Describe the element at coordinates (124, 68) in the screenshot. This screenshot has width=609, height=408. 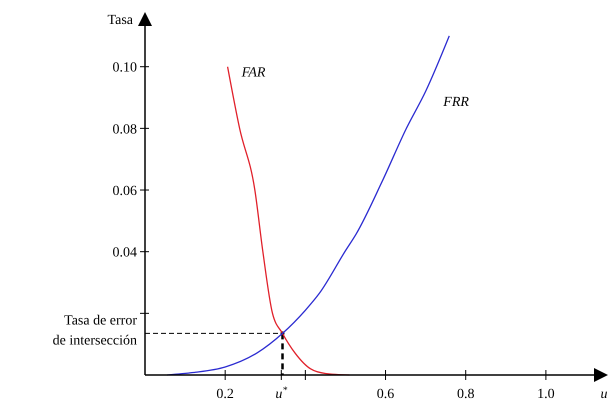
I see `y-tick-label: 0.10` at that location.